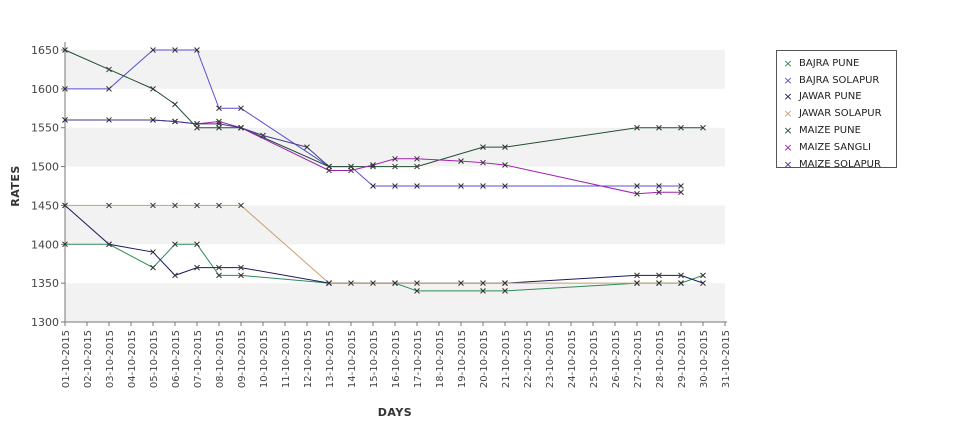 The width and height of the screenshot is (975, 429). Describe the element at coordinates (330, 359) in the screenshot. I see `x-tick-label: 13-10-2015` at that location.